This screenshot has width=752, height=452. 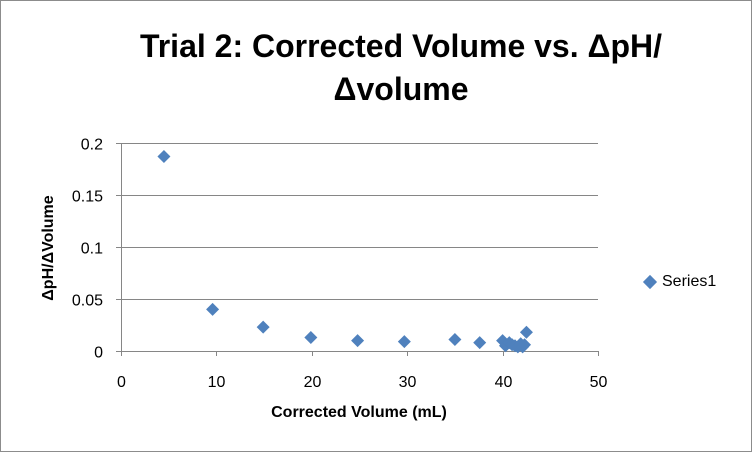 What do you see at coordinates (401, 89) in the screenshot?
I see `chart-title-line-2: Δvolume` at bounding box center [401, 89].